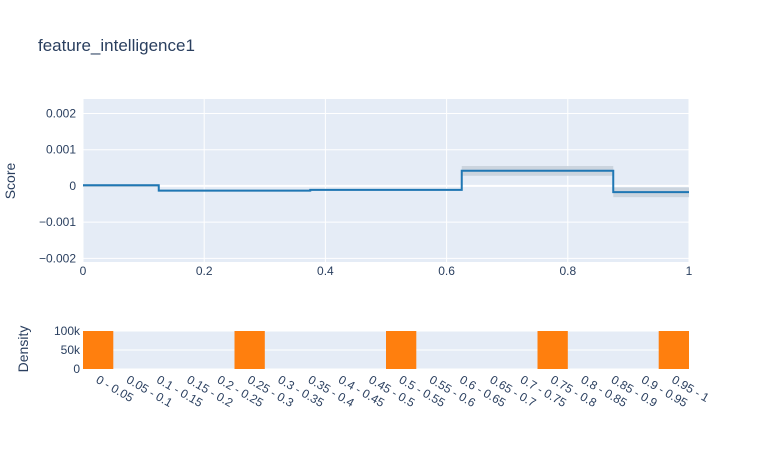 The image size is (769, 450). Describe the element at coordinates (325, 271) in the screenshot. I see `score-x-tick-label: 0.4` at that location.